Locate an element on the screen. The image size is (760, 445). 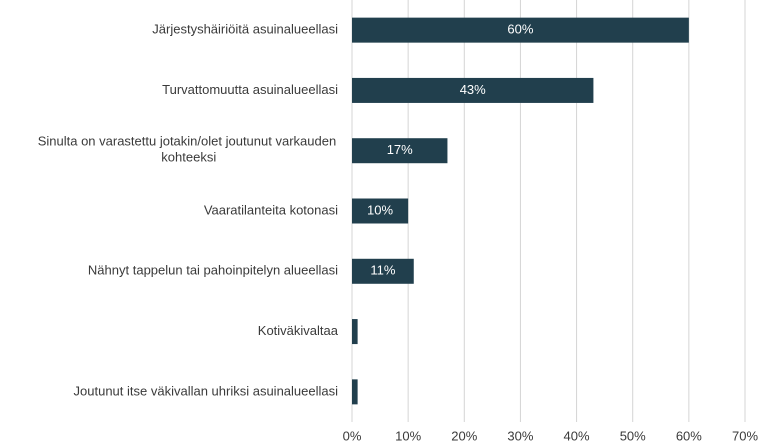
x-tick-label: 70% is located at coordinates (745, 435).